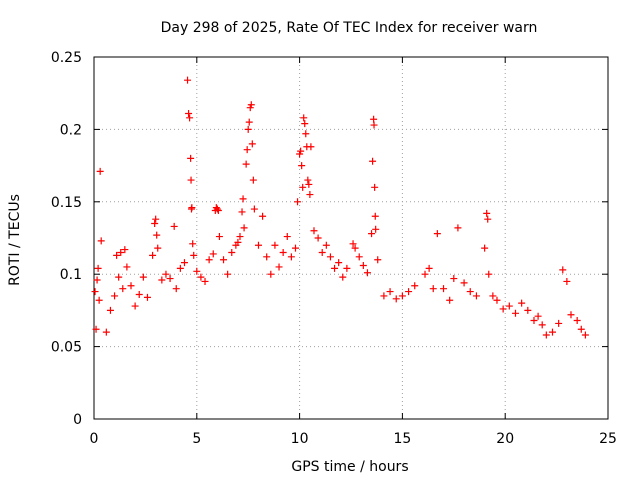 The width and height of the screenshot is (640, 480). Describe the element at coordinates (300, 439) in the screenshot. I see `x-tick-label: 10` at that location.